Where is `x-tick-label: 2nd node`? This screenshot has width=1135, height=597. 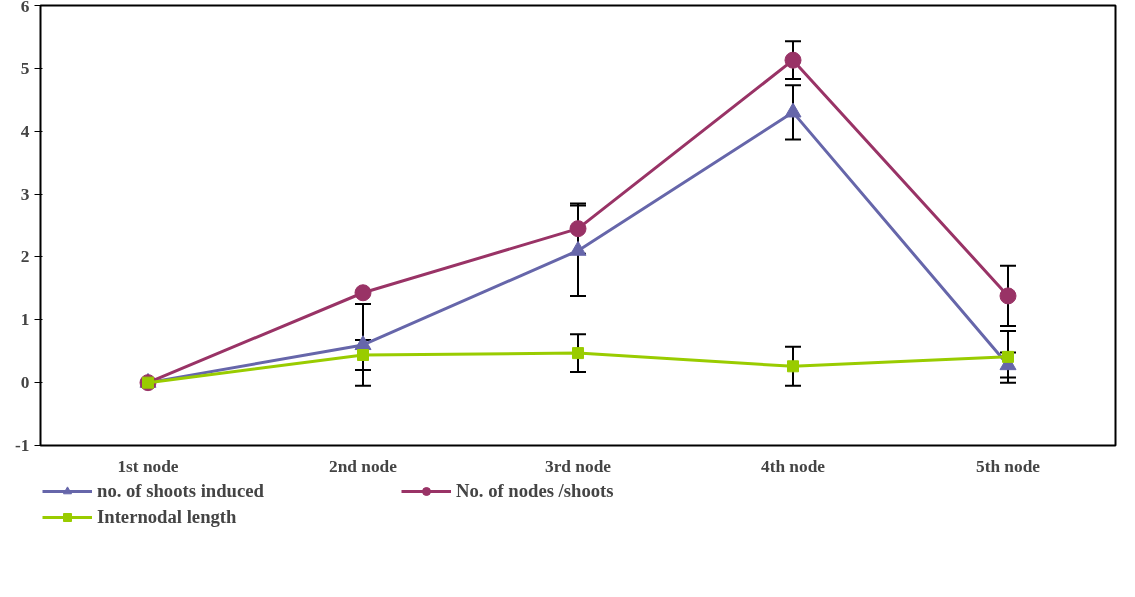
x-tick-label: 2nd node is located at coordinates (363, 466).